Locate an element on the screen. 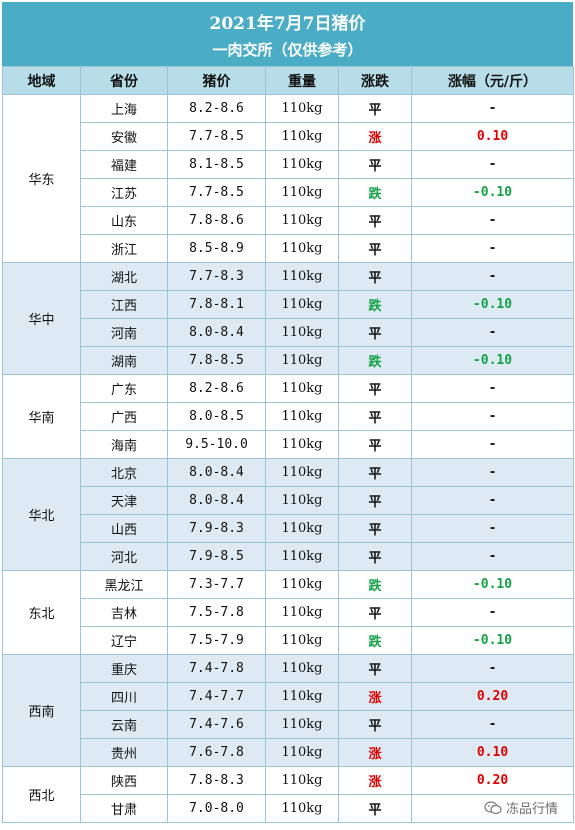  province-cell: 湖南 is located at coordinates (124, 360).